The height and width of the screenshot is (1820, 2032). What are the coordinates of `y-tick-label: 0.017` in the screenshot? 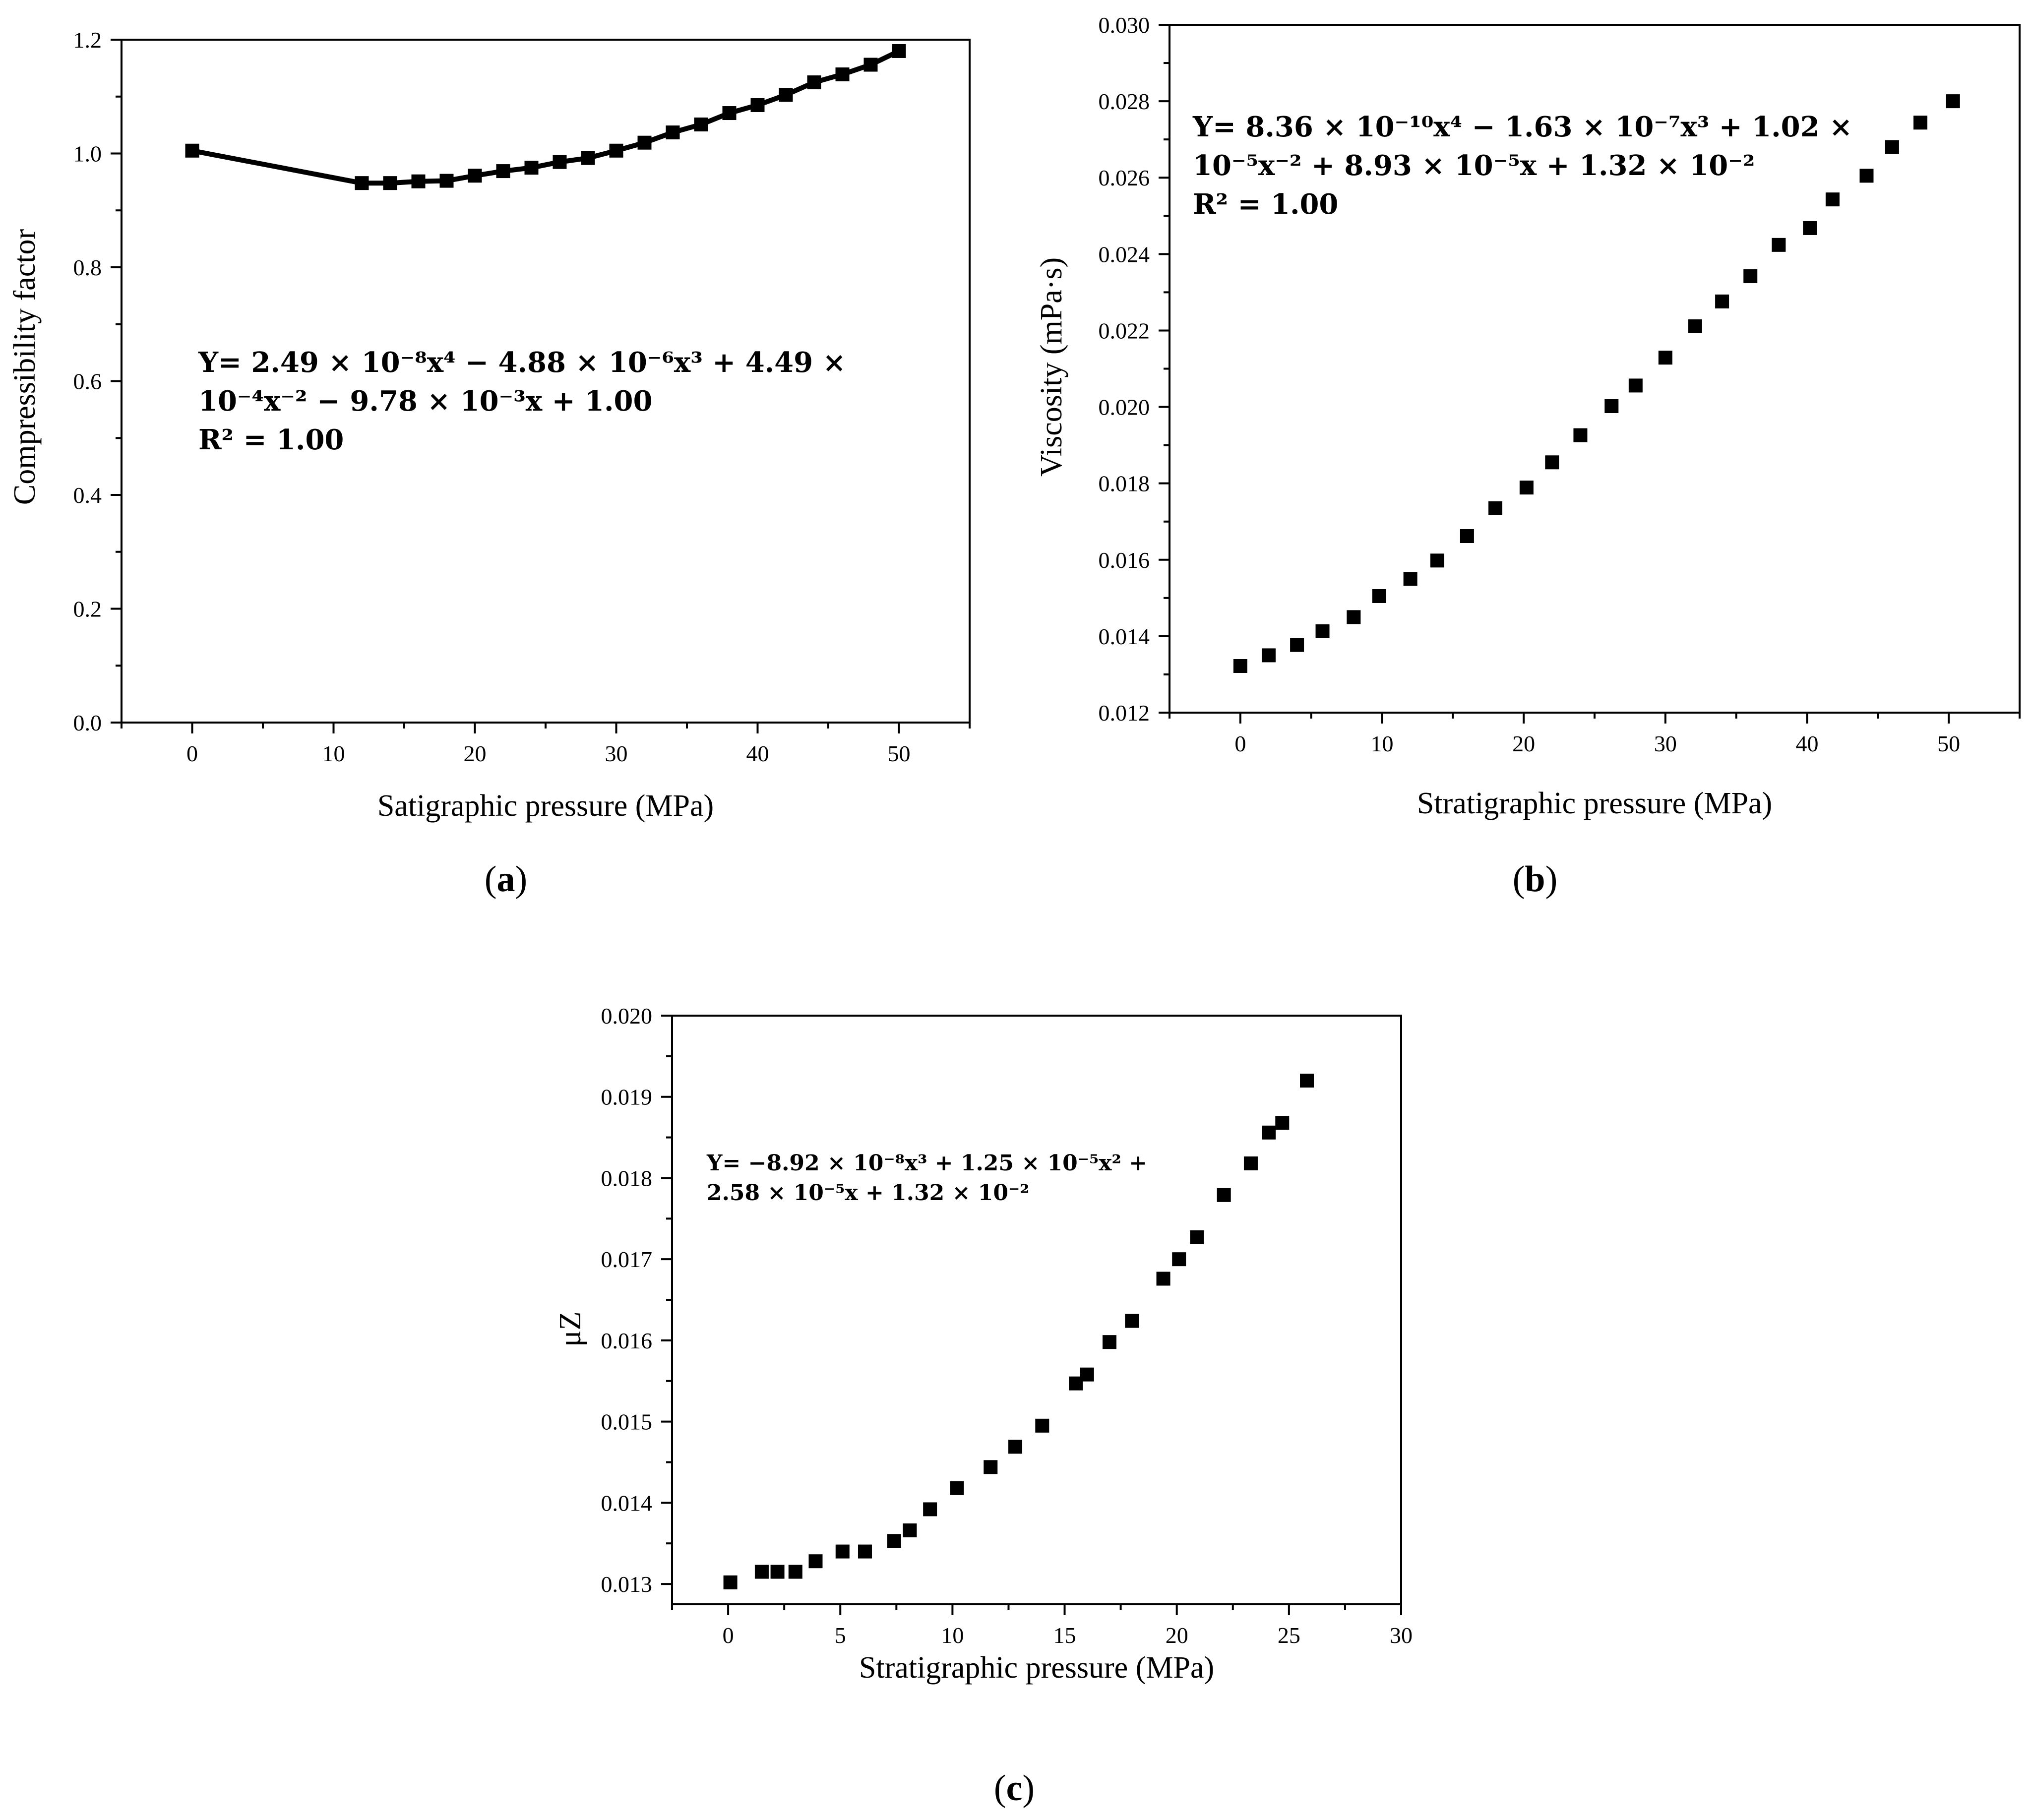 It's located at (627, 1259).